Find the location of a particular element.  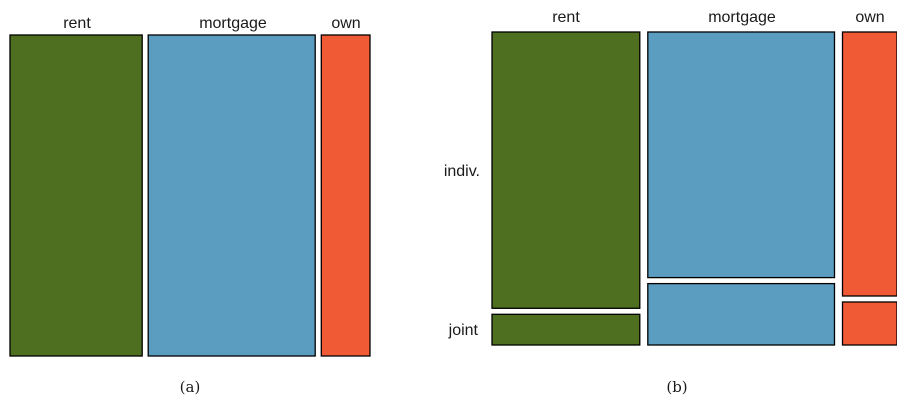

tile-own-indiv is located at coordinates (869, 164).